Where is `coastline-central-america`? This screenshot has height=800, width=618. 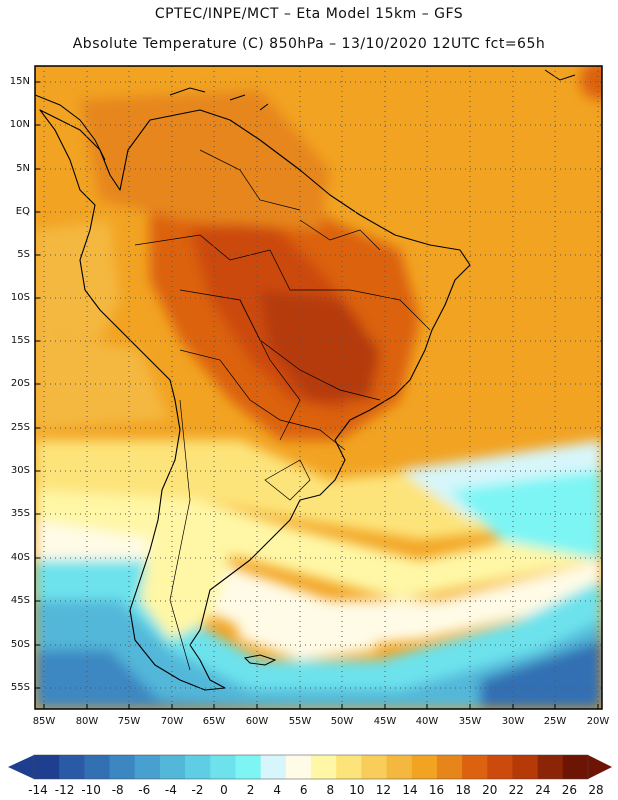 coastline-central-america is located at coordinates (70, 127).